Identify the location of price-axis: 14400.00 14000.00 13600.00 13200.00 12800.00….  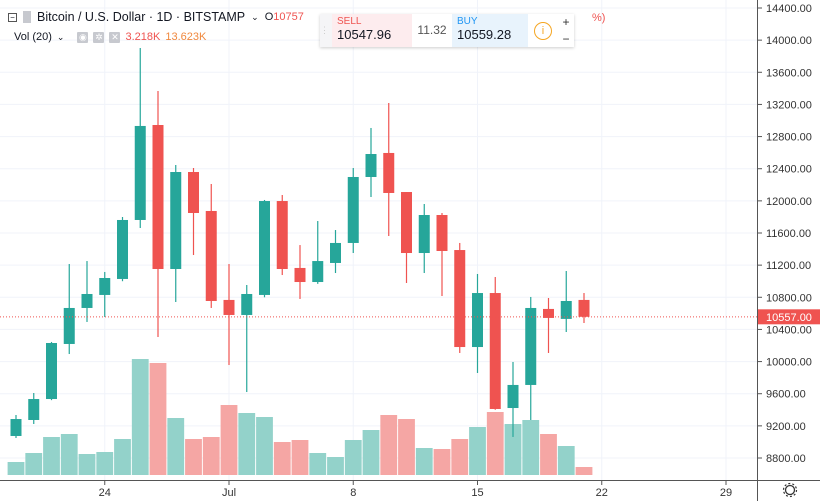
(784, 234).